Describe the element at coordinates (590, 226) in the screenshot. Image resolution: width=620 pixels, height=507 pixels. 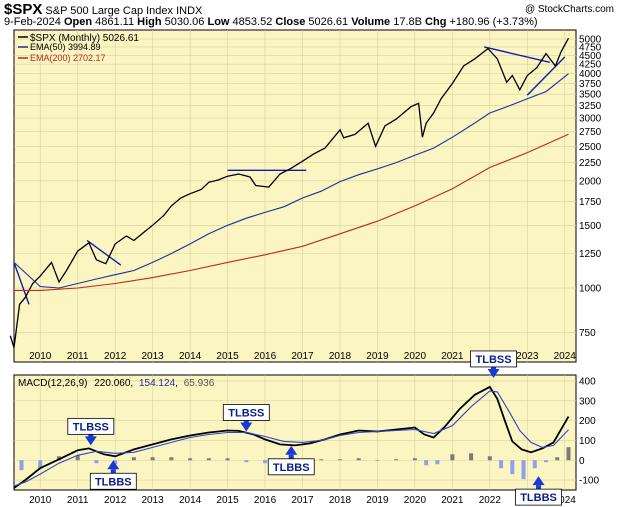
I see `price-y-tick-label: 1500` at that location.